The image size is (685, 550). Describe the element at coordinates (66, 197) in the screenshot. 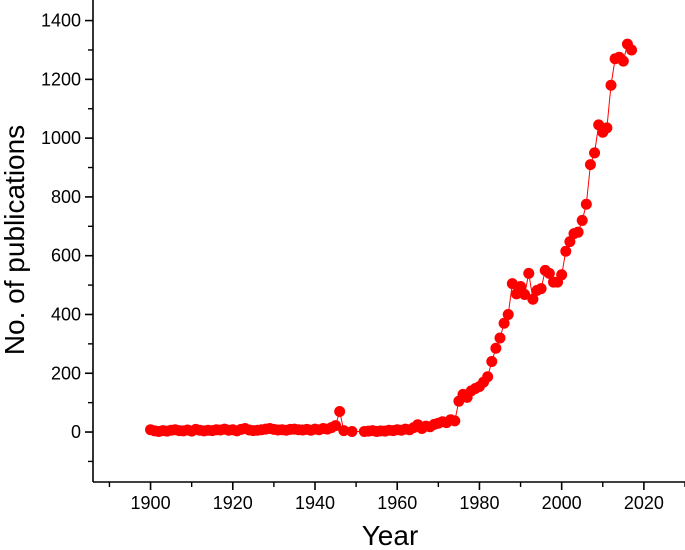

I see `y-tick-label: 800` at that location.